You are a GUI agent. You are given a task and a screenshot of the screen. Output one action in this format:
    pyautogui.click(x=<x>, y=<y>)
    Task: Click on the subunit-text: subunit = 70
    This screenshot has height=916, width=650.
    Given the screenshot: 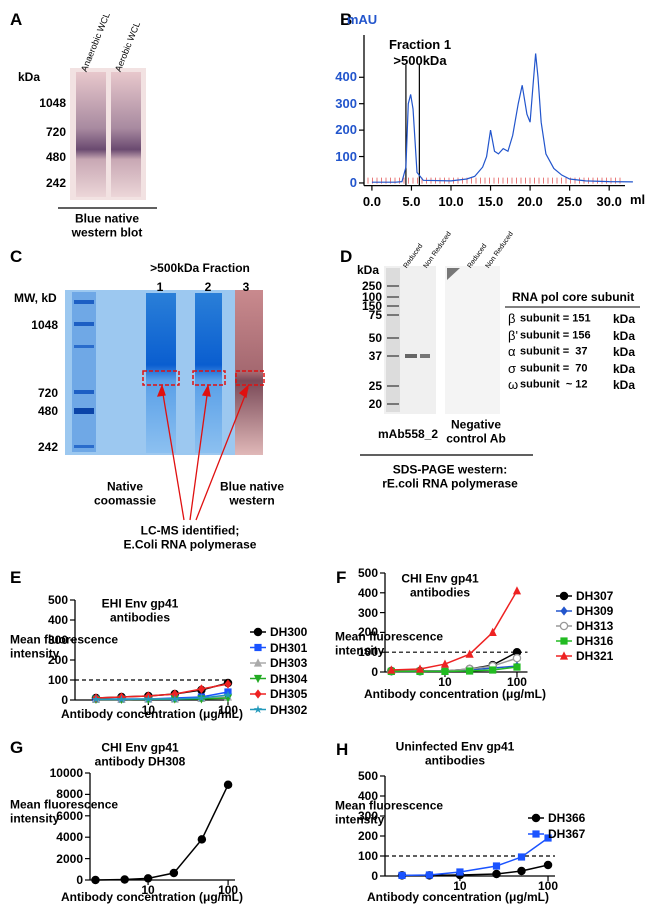 What is the action you would take?
    pyautogui.click(x=554, y=367)
    